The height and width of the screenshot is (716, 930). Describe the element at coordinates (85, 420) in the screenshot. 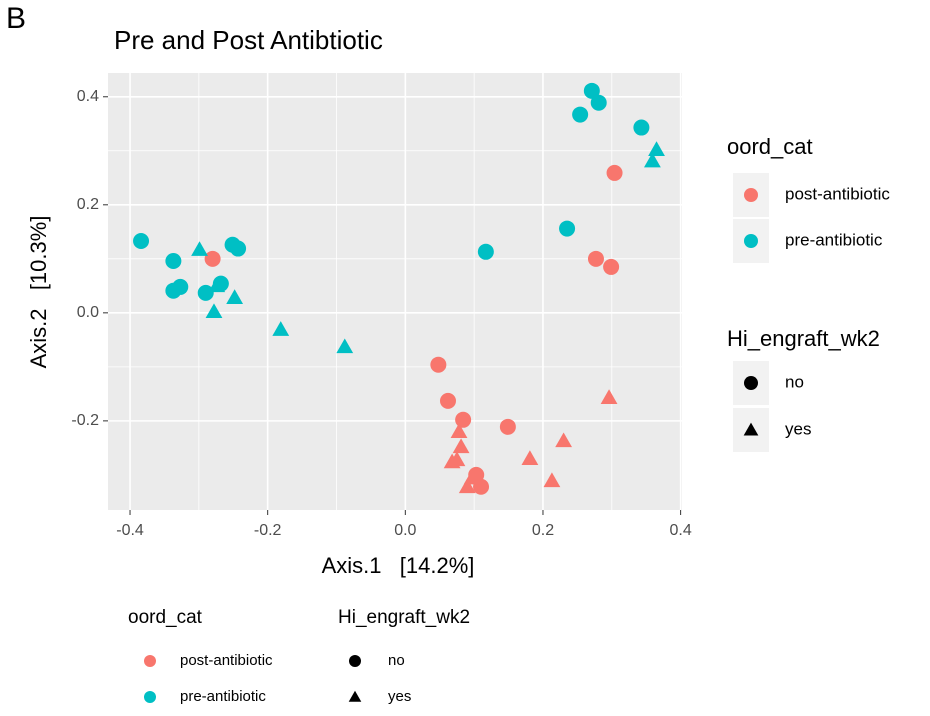

I see `y-tick-label: -0.2` at that location.